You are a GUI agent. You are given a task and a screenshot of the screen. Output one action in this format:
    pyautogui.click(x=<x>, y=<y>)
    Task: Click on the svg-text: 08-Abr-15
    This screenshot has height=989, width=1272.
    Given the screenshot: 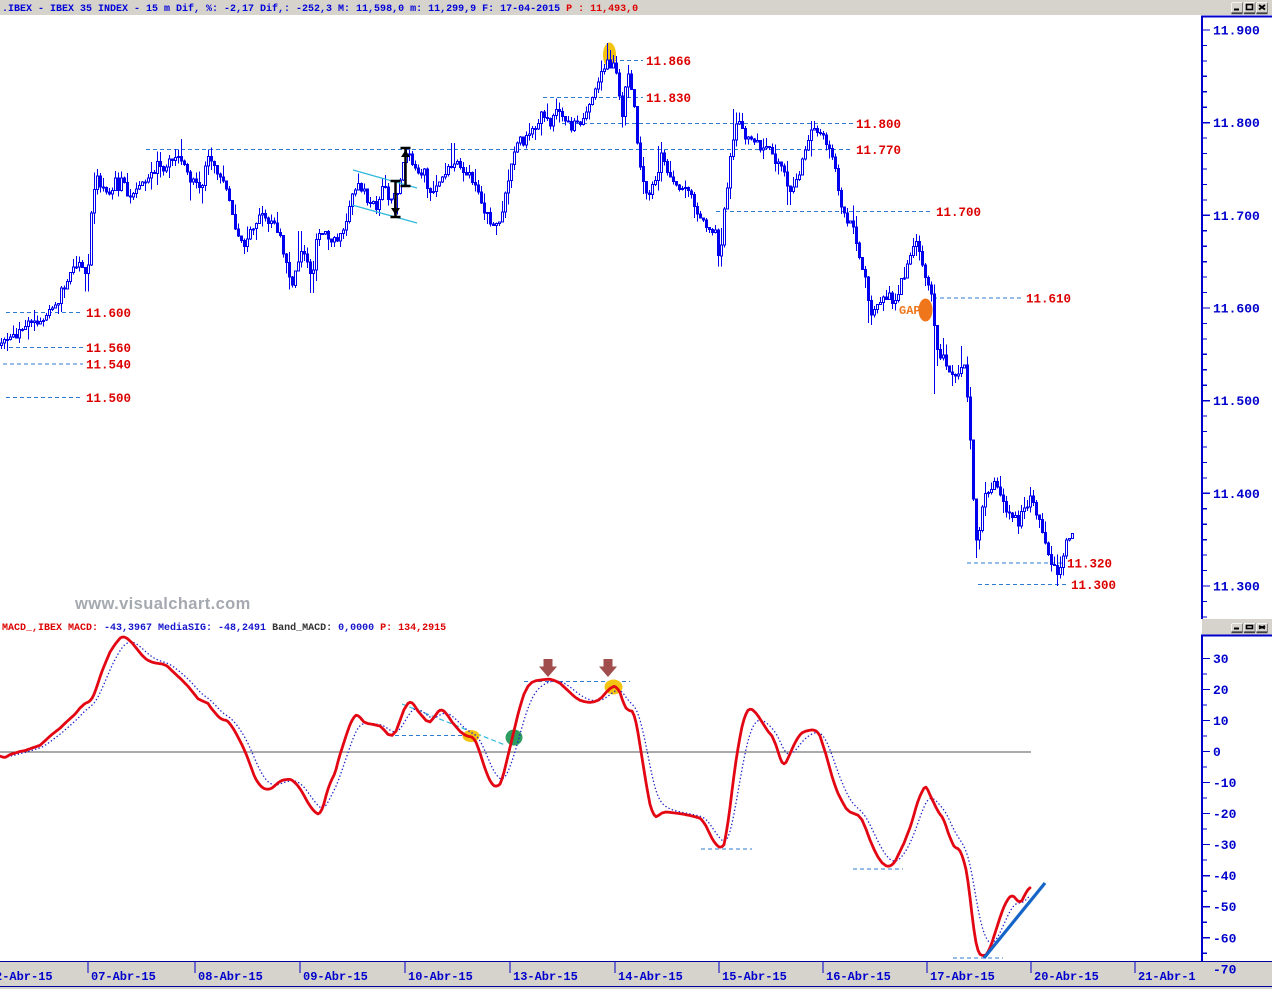 What is the action you would take?
    pyautogui.click(x=230, y=977)
    